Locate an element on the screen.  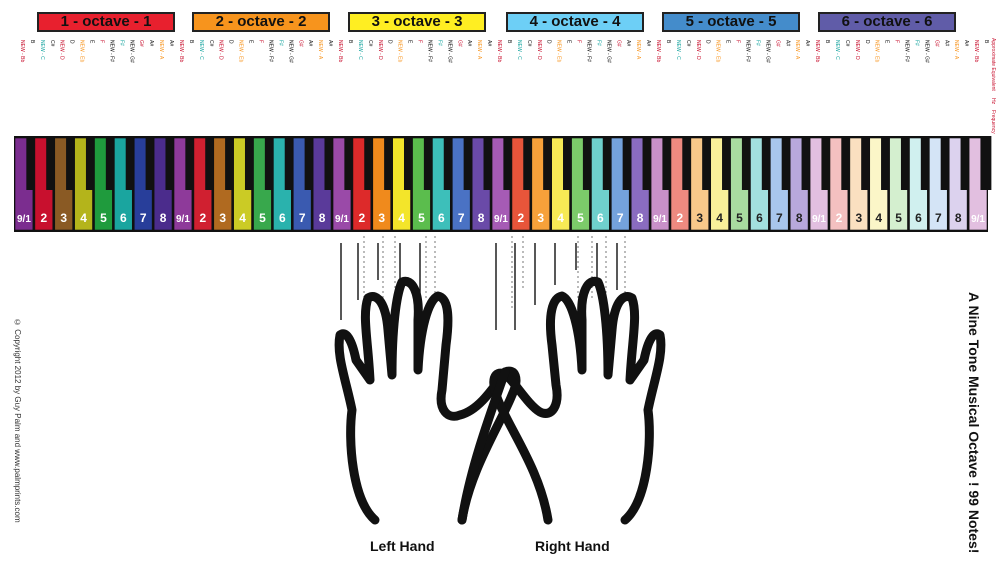
note-name-label: NEW - F# is located at coordinates (907, 51).